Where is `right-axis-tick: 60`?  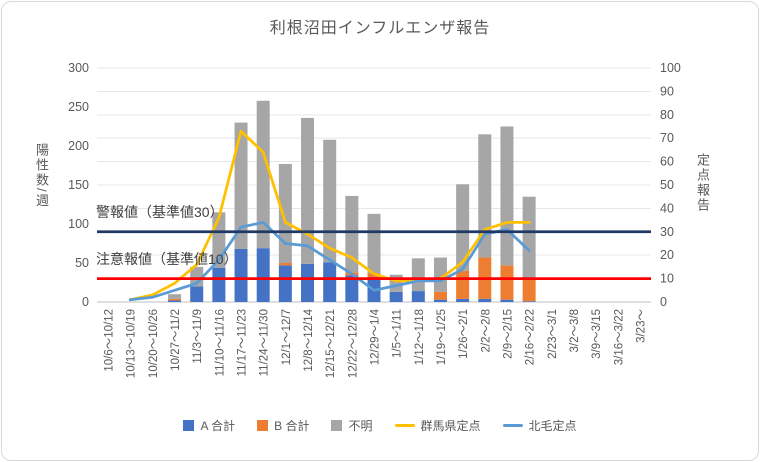
right-axis-tick: 60 is located at coordinates (667, 162).